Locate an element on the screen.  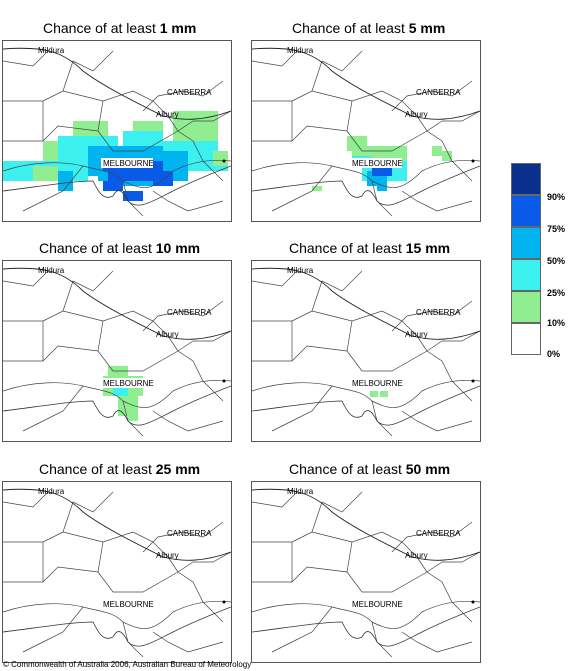
legend-label-75: 75% is located at coordinates (556, 229).